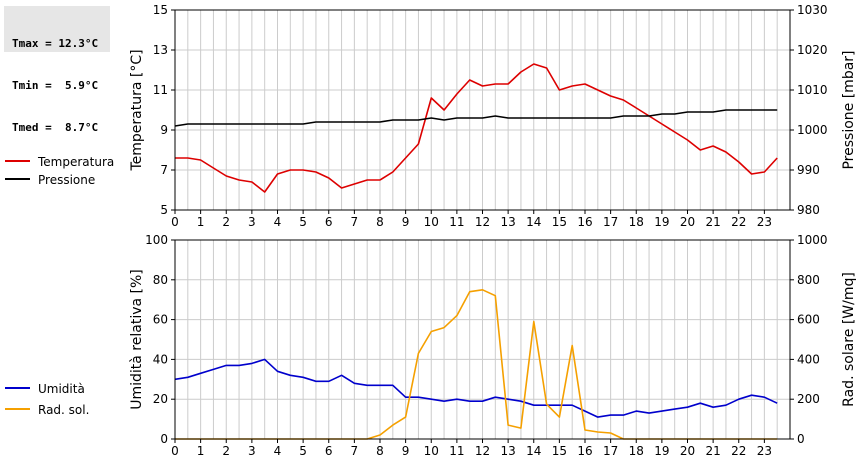  What do you see at coordinates (61, 389) in the screenshot?
I see `legend-label-umidita: Umidità` at bounding box center [61, 389].